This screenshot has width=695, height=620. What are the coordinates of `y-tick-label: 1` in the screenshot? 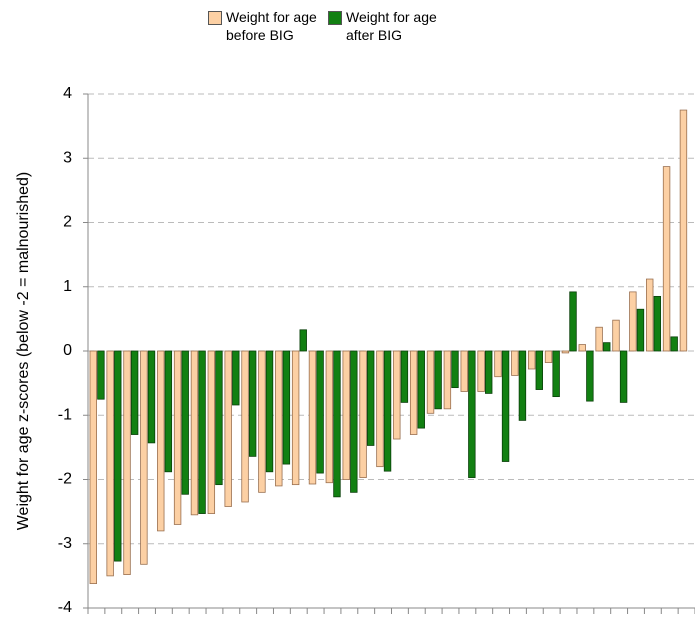 It's located at (67, 286).